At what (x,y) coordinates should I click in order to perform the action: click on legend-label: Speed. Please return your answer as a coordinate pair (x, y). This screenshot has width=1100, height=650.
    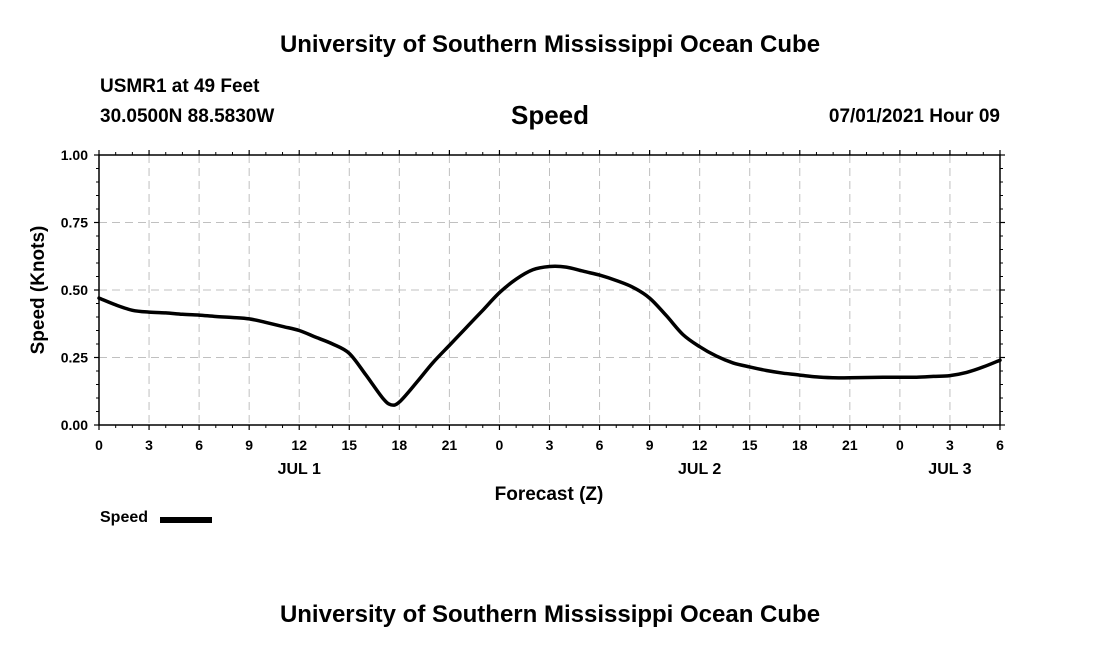
    Looking at the image, I should click on (124, 517).